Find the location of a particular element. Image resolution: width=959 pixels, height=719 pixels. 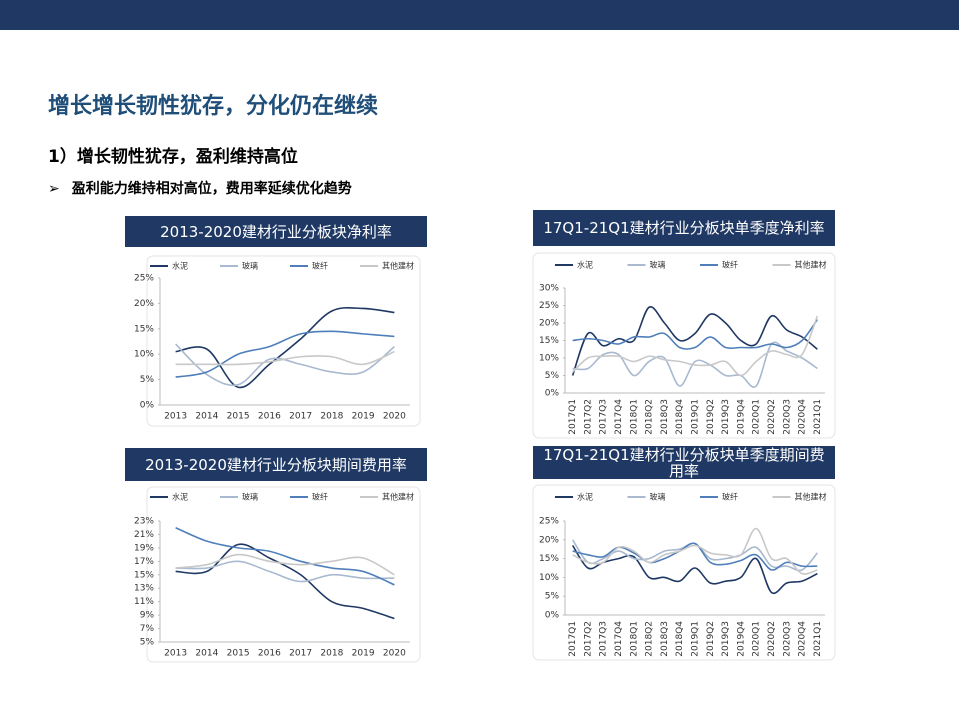

y-tick-label: 13% is located at coordinates (144, 589).